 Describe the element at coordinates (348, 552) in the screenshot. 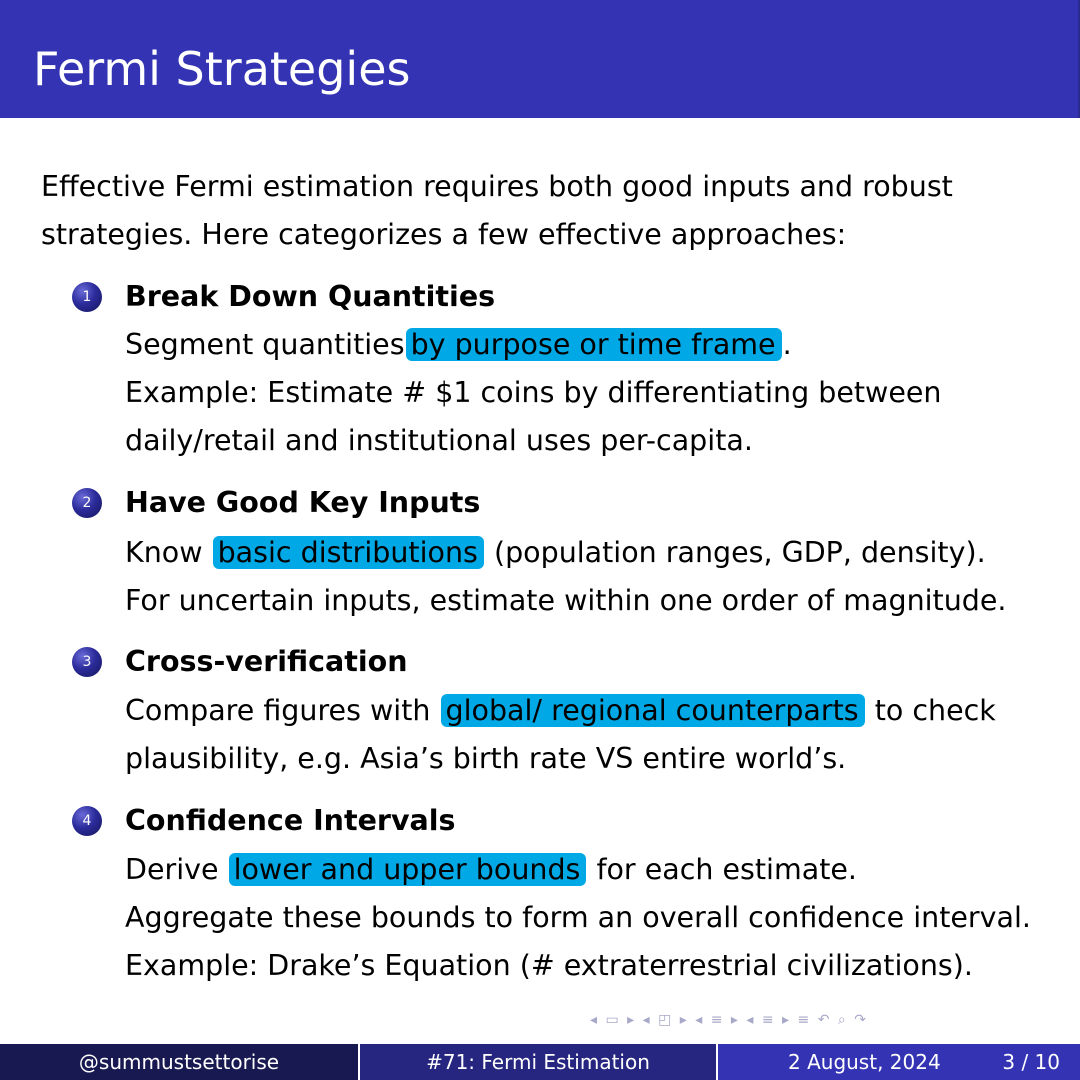

I see `highlight: basic distributions` at that location.